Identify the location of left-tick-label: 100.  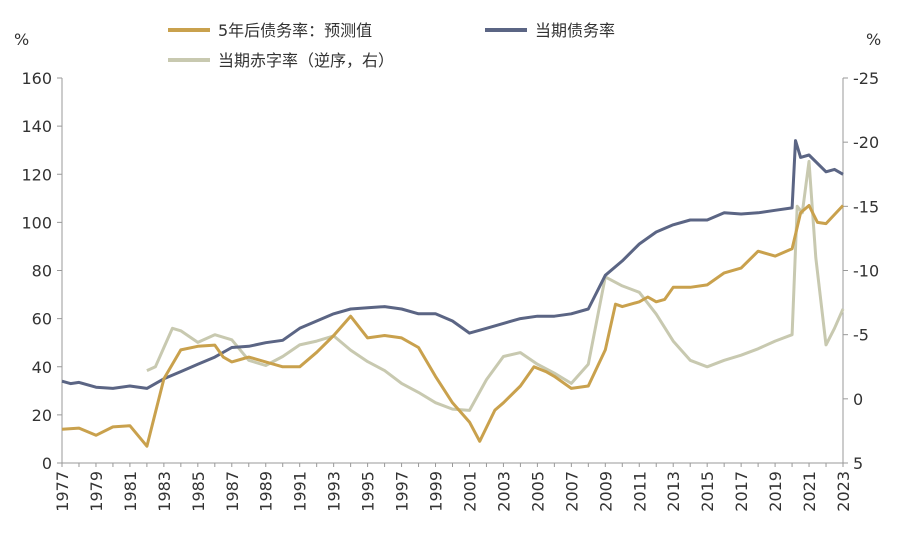
(36, 222).